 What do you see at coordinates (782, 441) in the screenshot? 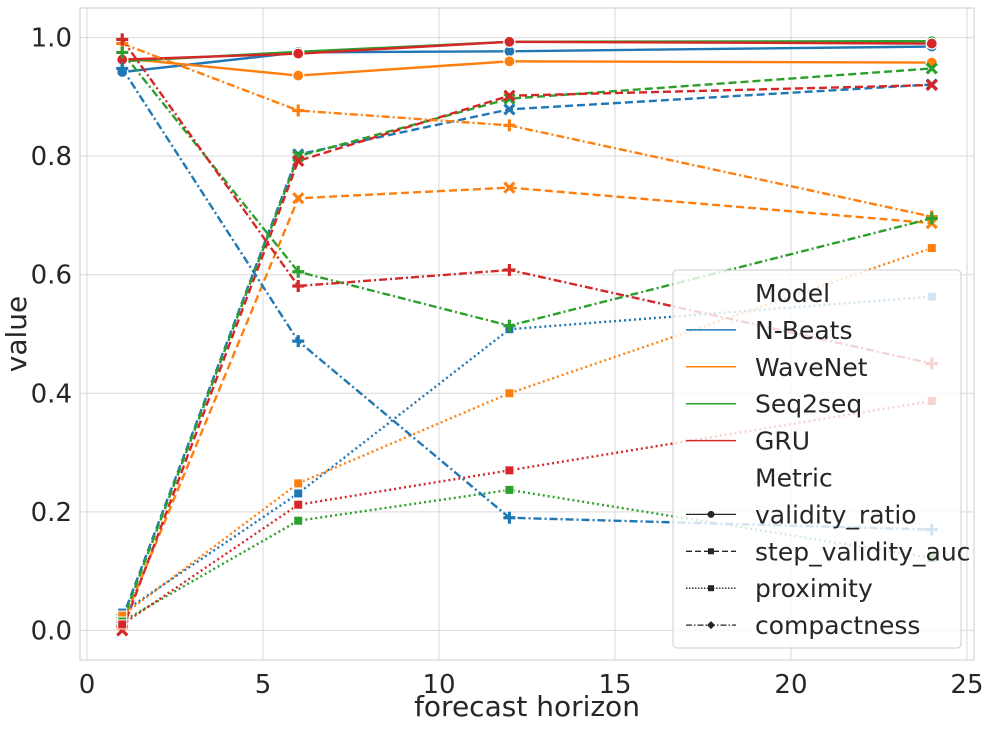
I see `legend-entry-gru: GRU` at bounding box center [782, 441].